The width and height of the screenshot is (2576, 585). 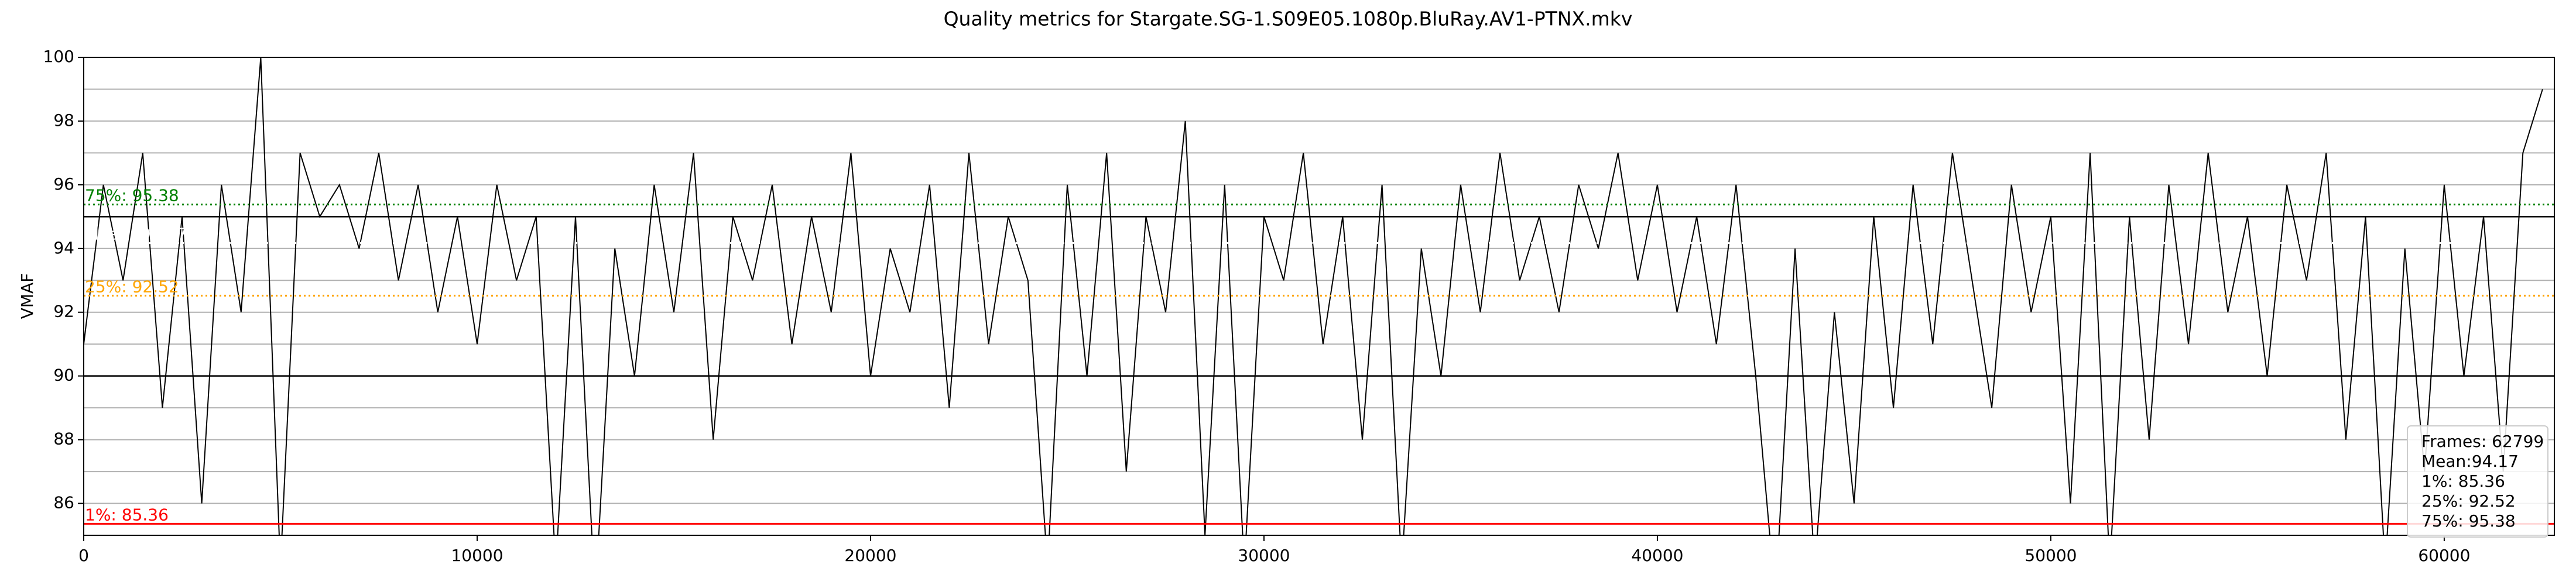 What do you see at coordinates (2468, 521) in the screenshot?
I see `stats-text: 75%: 95.38` at bounding box center [2468, 521].